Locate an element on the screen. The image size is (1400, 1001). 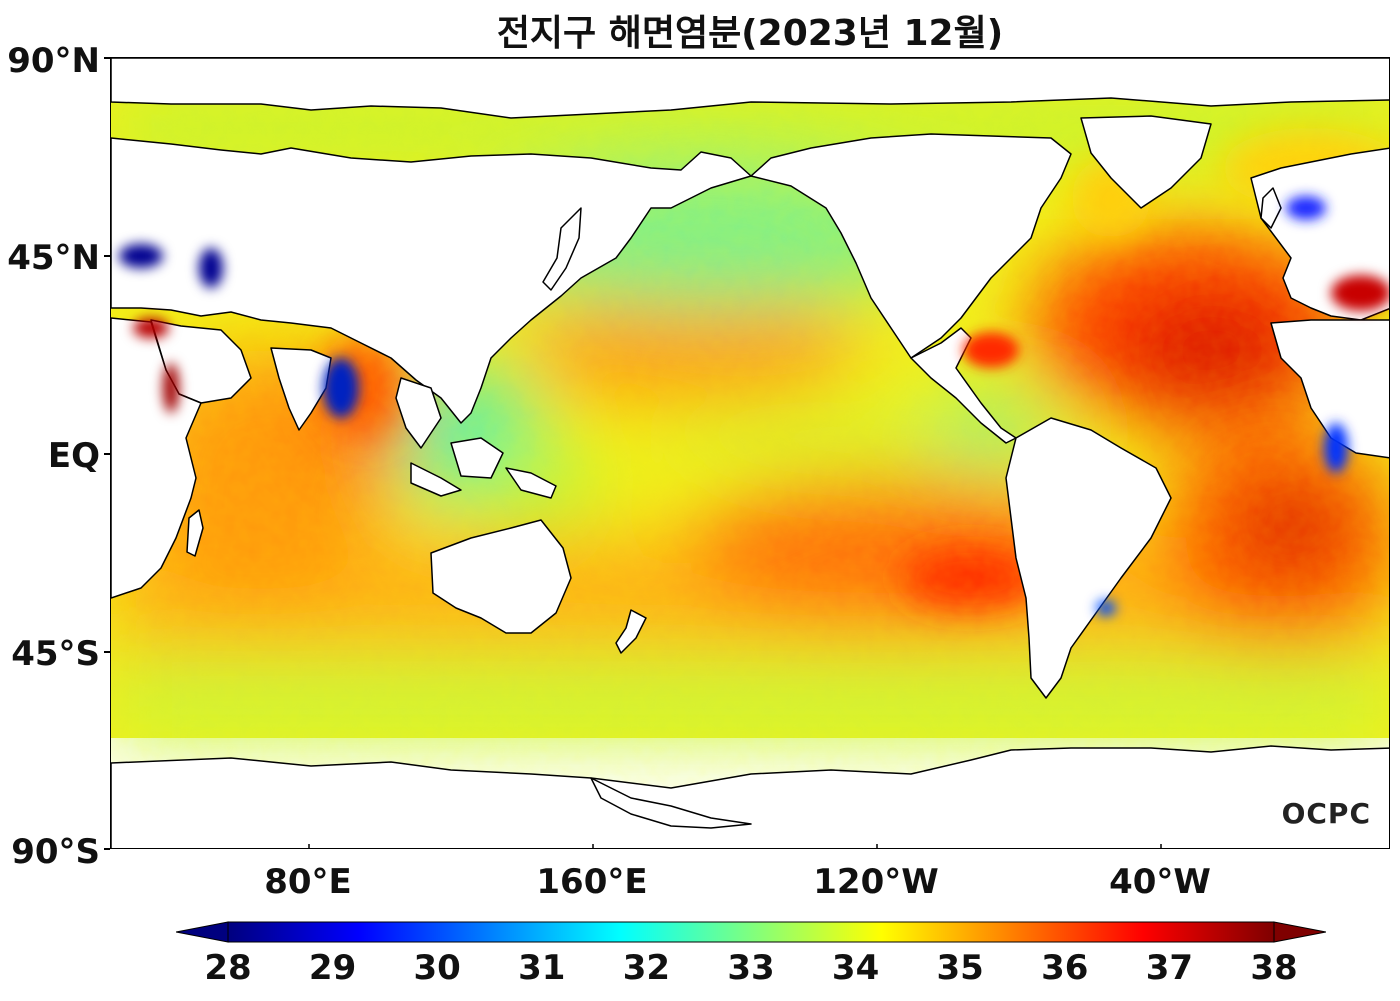
lat-label-45s: 45°S is located at coordinates (55, 654).